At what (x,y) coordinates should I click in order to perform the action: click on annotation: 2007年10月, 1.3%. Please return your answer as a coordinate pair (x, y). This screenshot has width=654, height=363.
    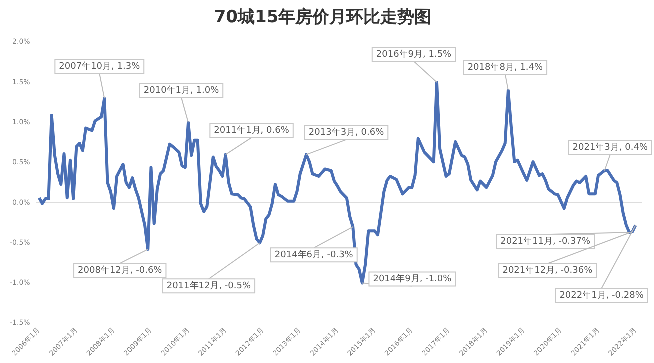
    Looking at the image, I should click on (100, 66).